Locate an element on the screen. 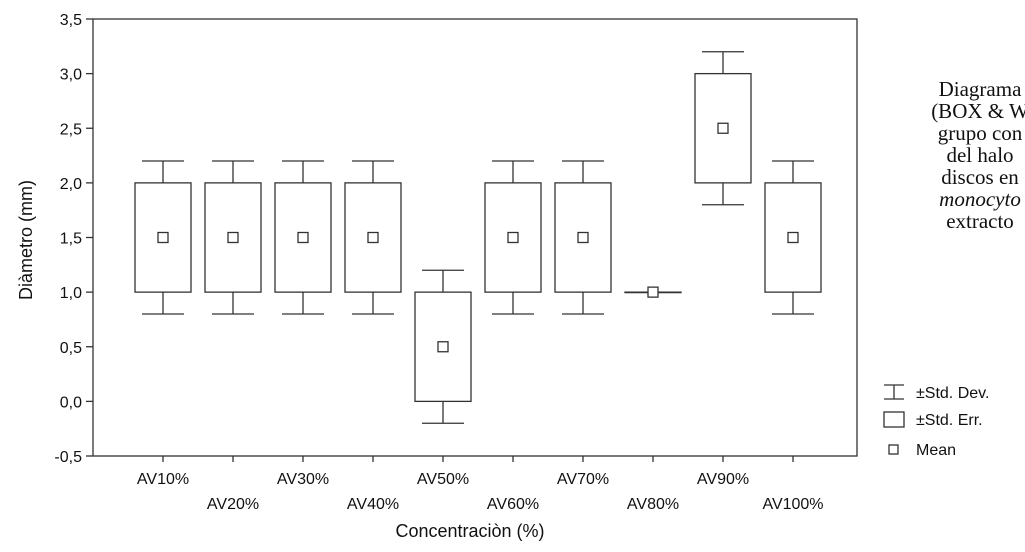  legend-std-dev-label: ±Std. Dev. is located at coordinates (952, 393).